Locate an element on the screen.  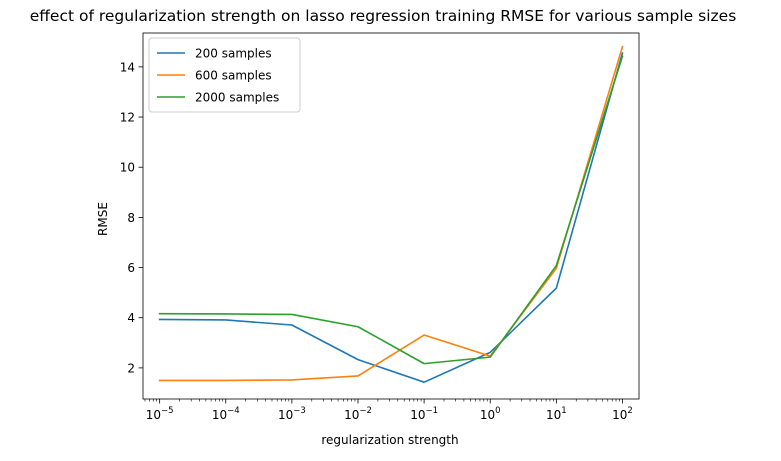
x-tick-label: 10⁻⁴ is located at coordinates (226, 414).